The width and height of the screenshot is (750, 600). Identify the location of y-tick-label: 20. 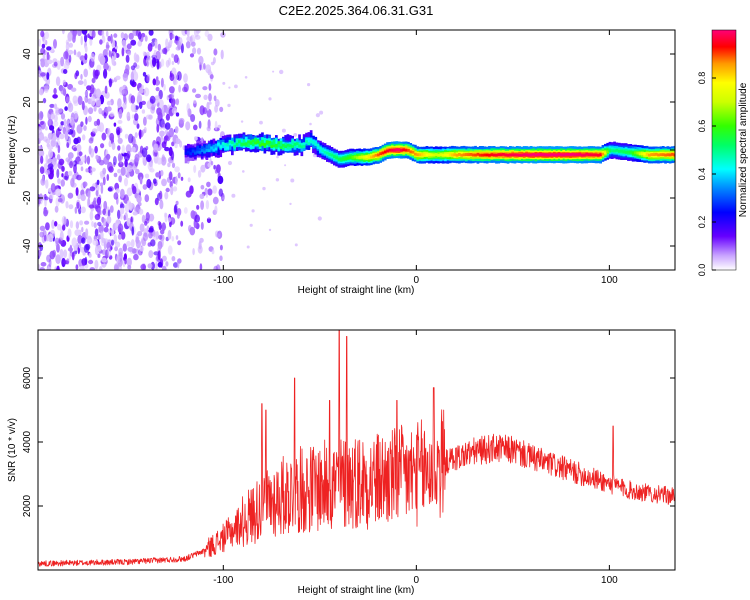
(27, 102).